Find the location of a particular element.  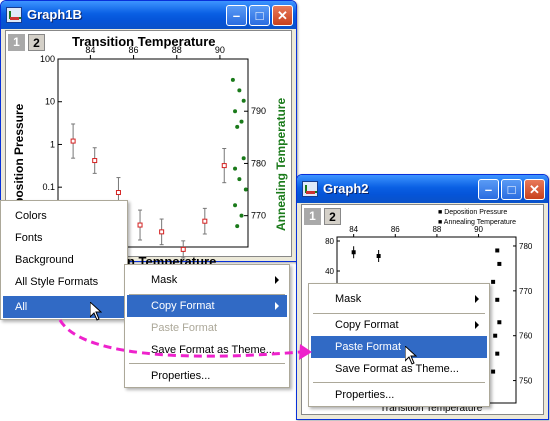

submenu-item-background: Background is located at coordinates (44, 260).